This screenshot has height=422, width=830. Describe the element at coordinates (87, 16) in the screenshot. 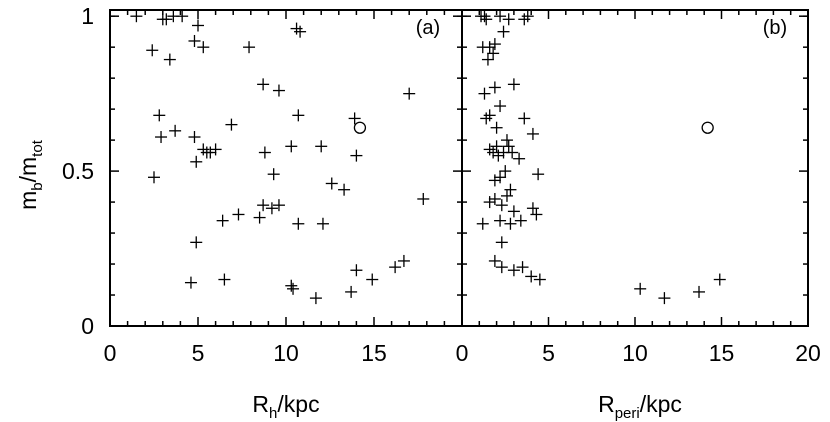

I see `y-tick-label: 1` at that location.